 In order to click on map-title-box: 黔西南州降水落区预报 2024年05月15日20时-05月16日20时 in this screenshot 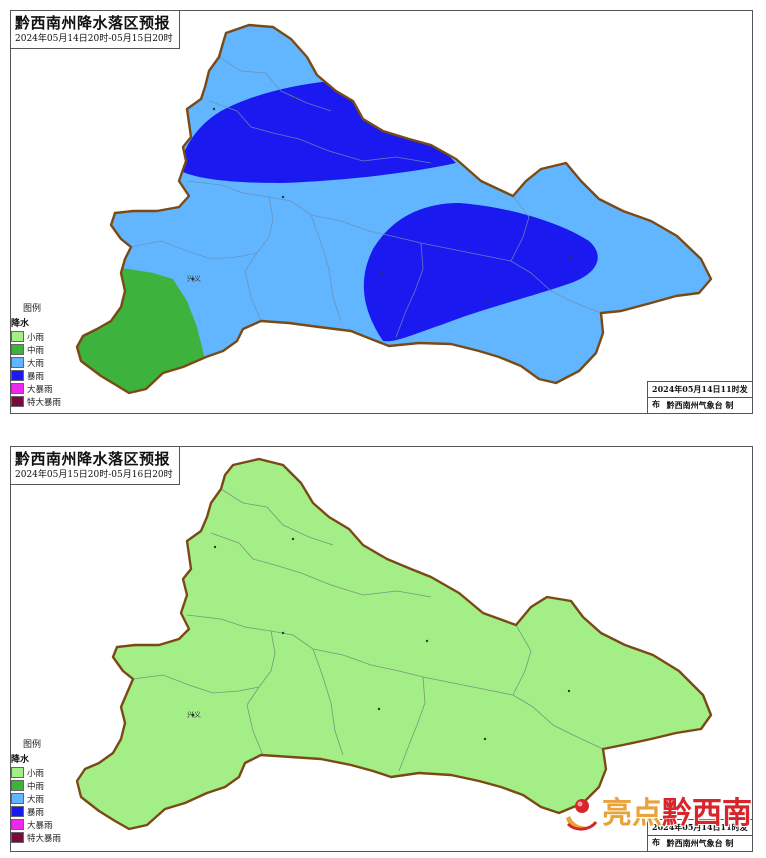, I will do `click(95, 466)`.